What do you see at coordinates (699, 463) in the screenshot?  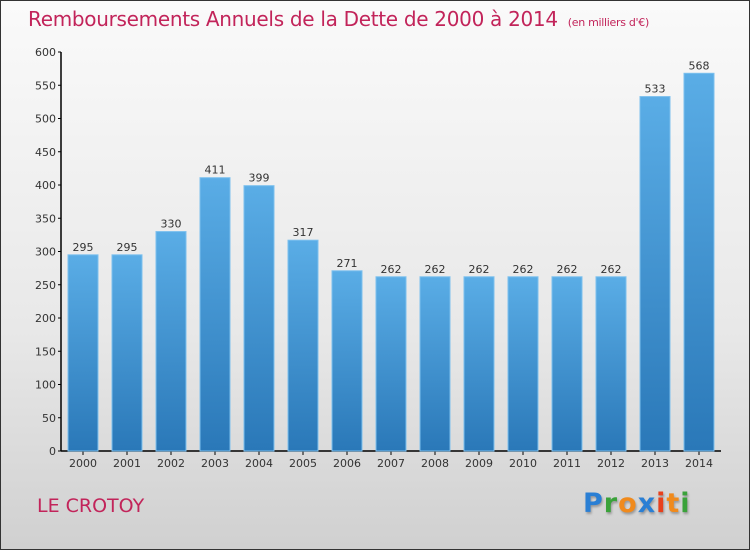 I see `x-tick-label: 2014` at bounding box center [699, 463].